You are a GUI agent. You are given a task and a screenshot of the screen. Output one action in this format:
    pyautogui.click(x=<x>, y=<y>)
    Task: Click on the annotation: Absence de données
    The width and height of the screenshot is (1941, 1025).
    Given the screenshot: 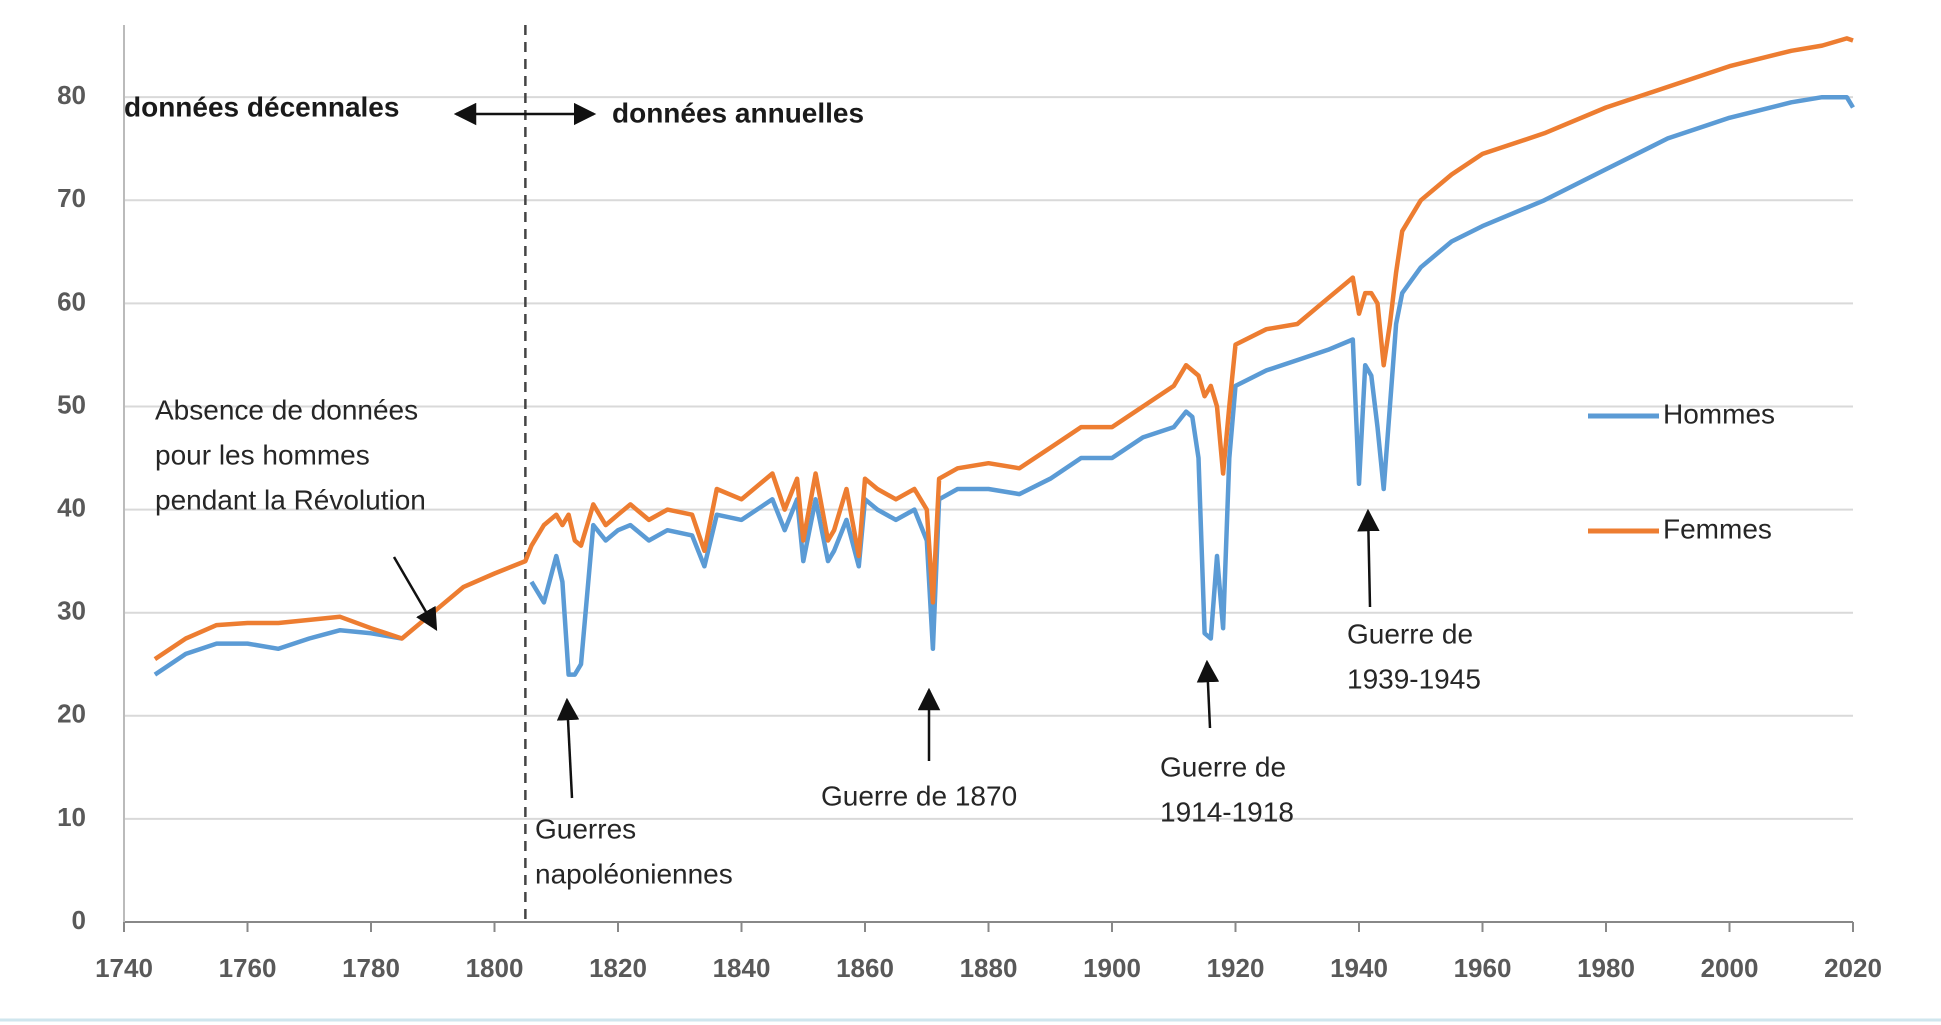 What is the action you would take?
    pyautogui.click(x=286, y=409)
    